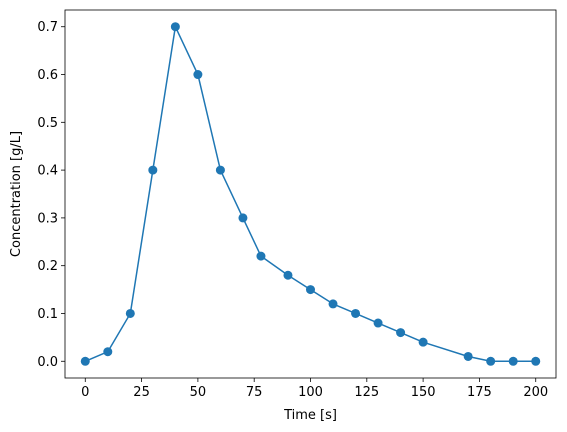  What do you see at coordinates (47, 314) in the screenshot?
I see `y-tick-label: 0.1` at bounding box center [47, 314].